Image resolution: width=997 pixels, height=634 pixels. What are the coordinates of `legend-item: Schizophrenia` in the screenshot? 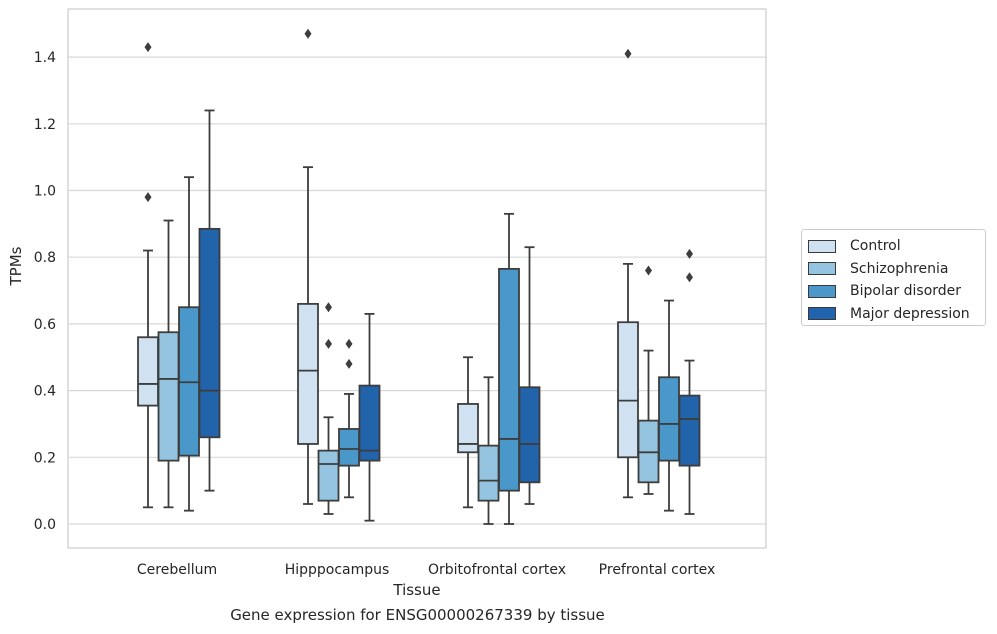 It's located at (878, 269).